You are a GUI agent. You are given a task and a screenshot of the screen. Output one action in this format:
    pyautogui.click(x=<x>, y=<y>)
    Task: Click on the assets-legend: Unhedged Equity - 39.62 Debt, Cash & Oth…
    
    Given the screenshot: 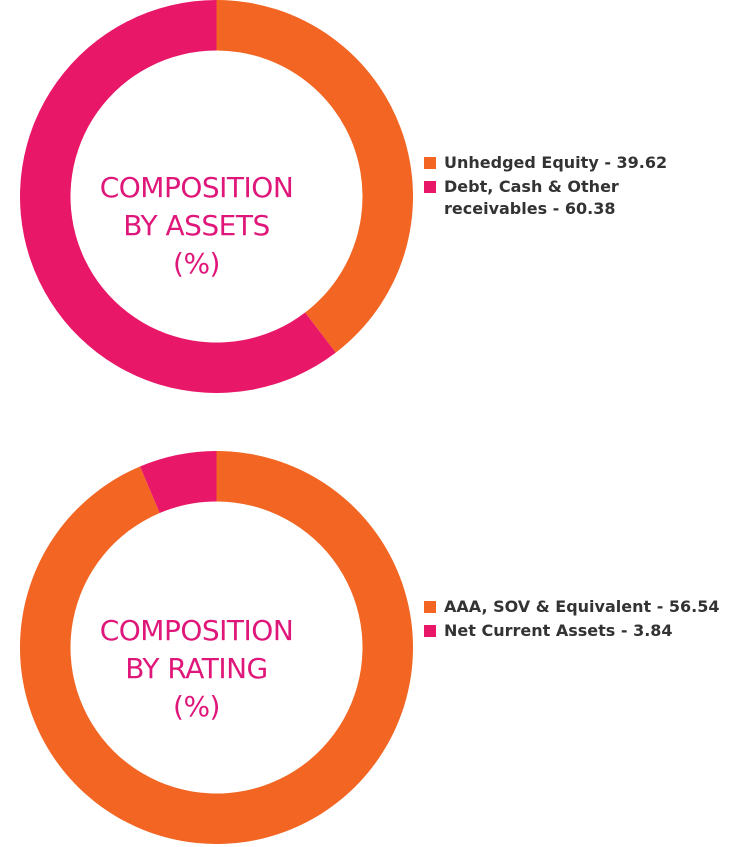 What is the action you would take?
    pyautogui.click(x=574, y=187)
    